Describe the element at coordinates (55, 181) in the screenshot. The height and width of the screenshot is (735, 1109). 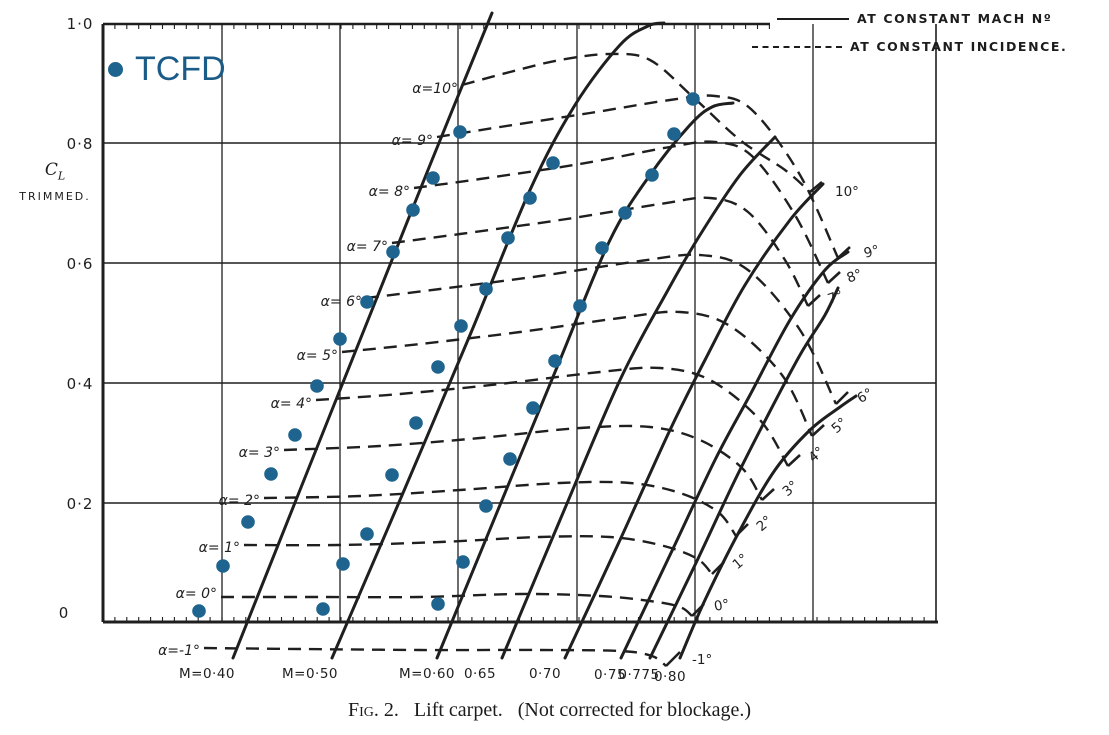
I see `y-axis-title: CL TRIMMED.` at that location.